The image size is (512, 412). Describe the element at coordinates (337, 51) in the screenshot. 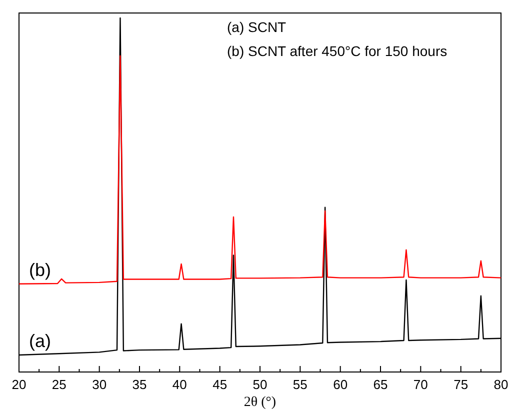

I see `annotation: (b) SCNT after 450°C for 150 hours` at that location.